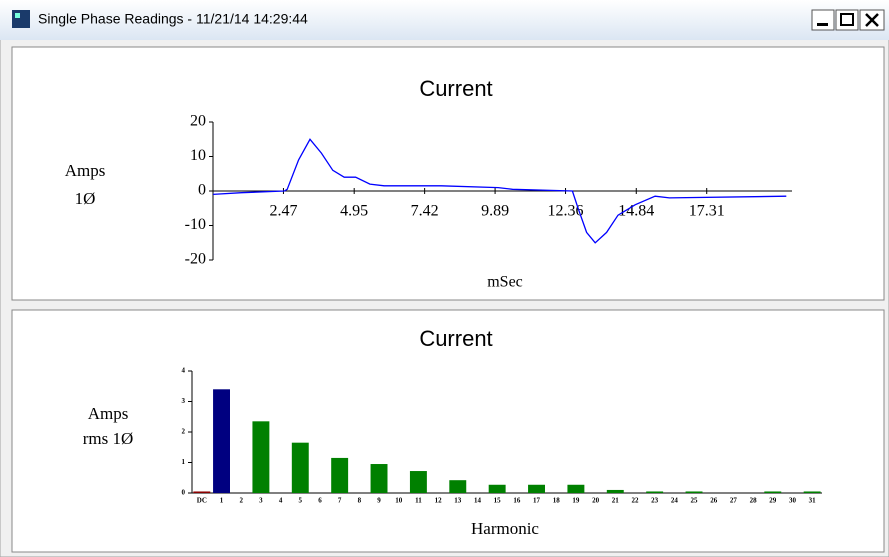 The height and width of the screenshot is (557, 889). Describe the element at coordinates (444, 20) in the screenshot. I see `title-bar` at that location.